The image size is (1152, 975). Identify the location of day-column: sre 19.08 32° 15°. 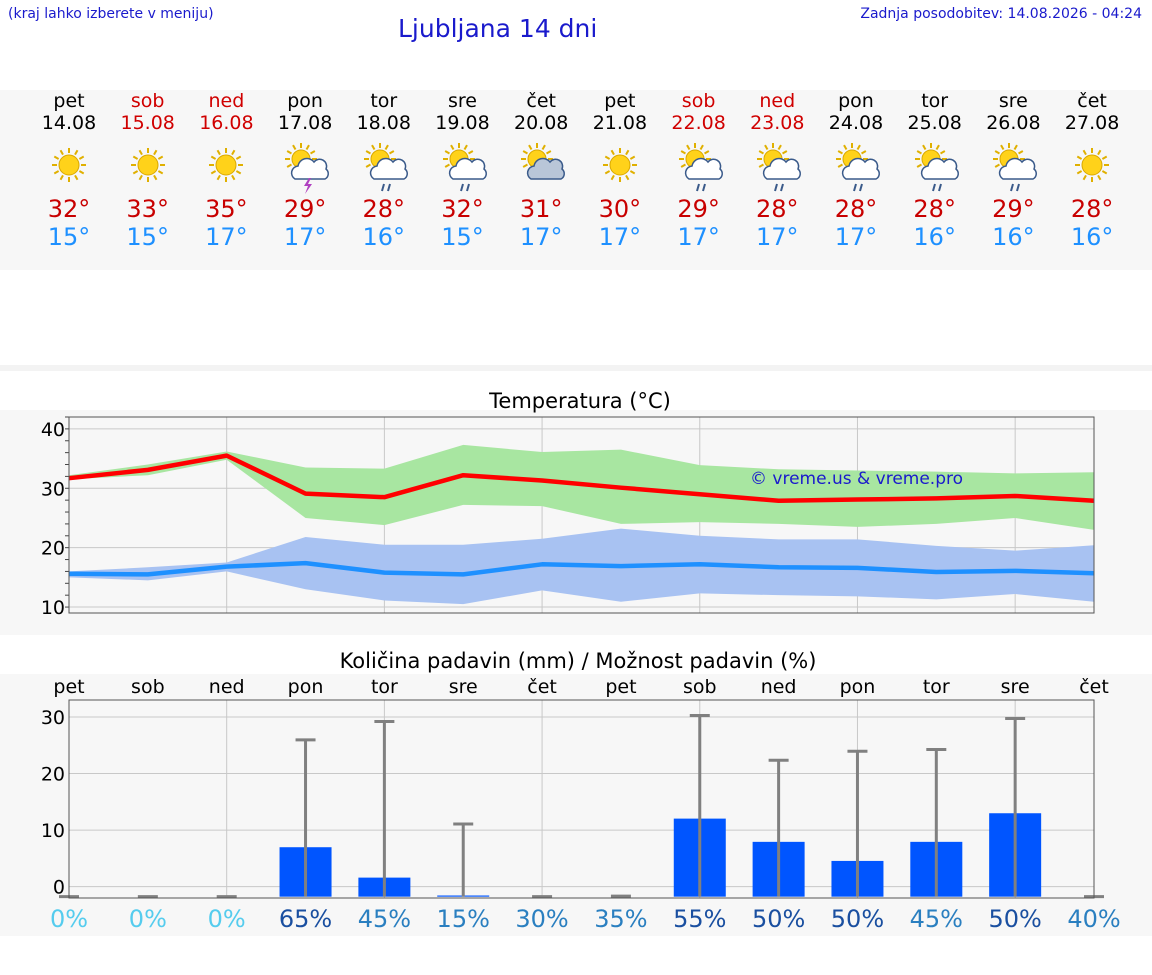
(463, 170).